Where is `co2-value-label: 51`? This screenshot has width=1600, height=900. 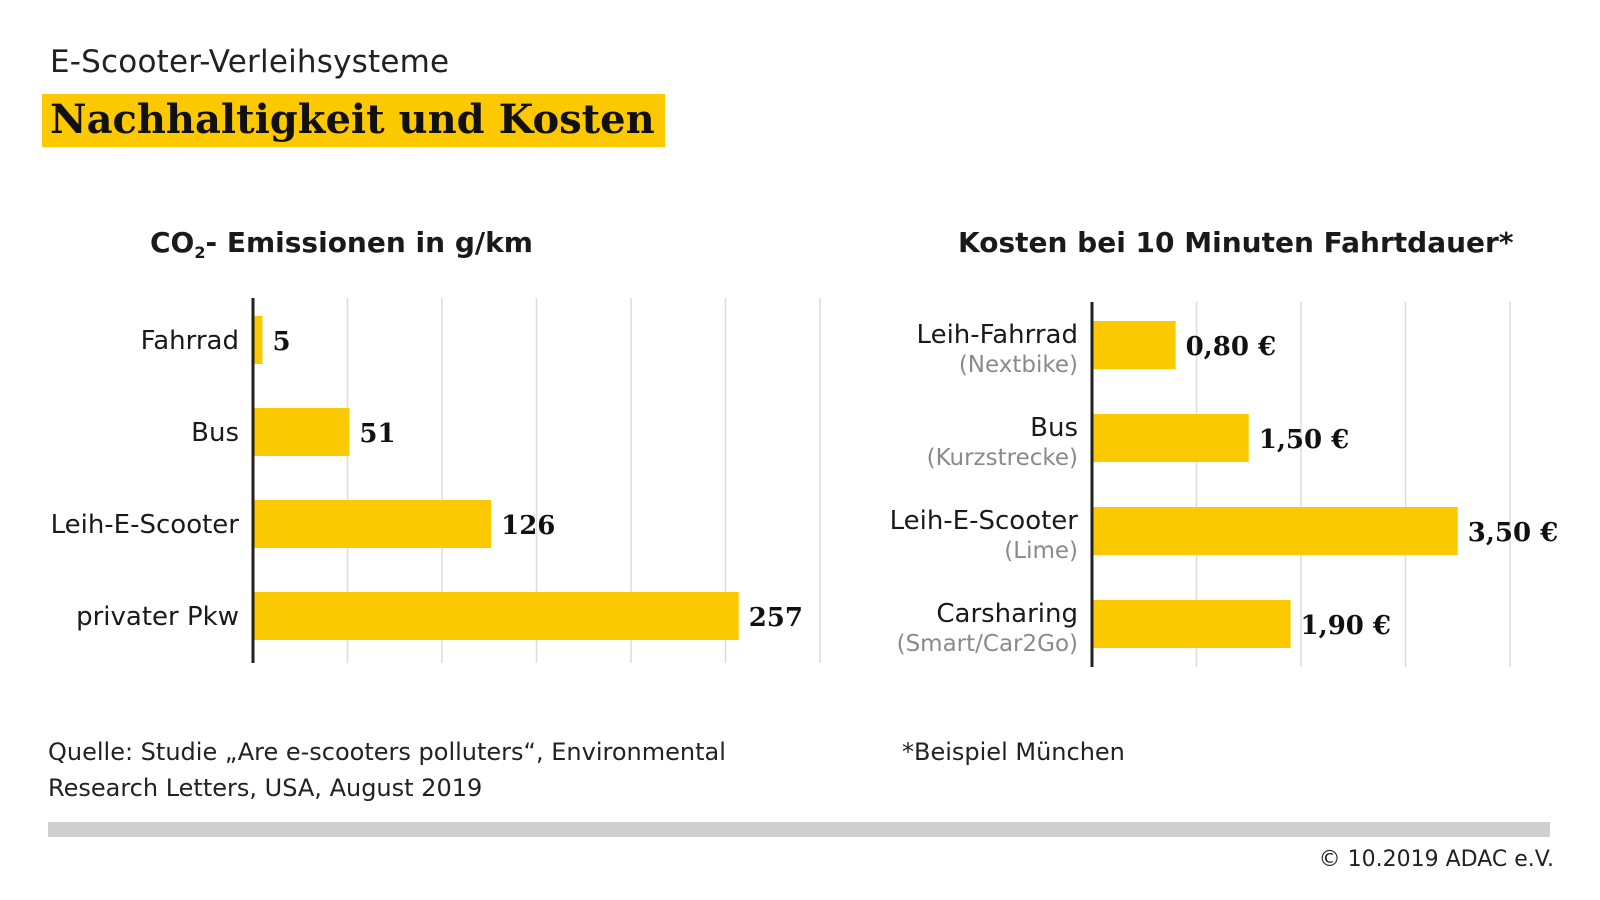
co2-value-label: 51 is located at coordinates (377, 434).